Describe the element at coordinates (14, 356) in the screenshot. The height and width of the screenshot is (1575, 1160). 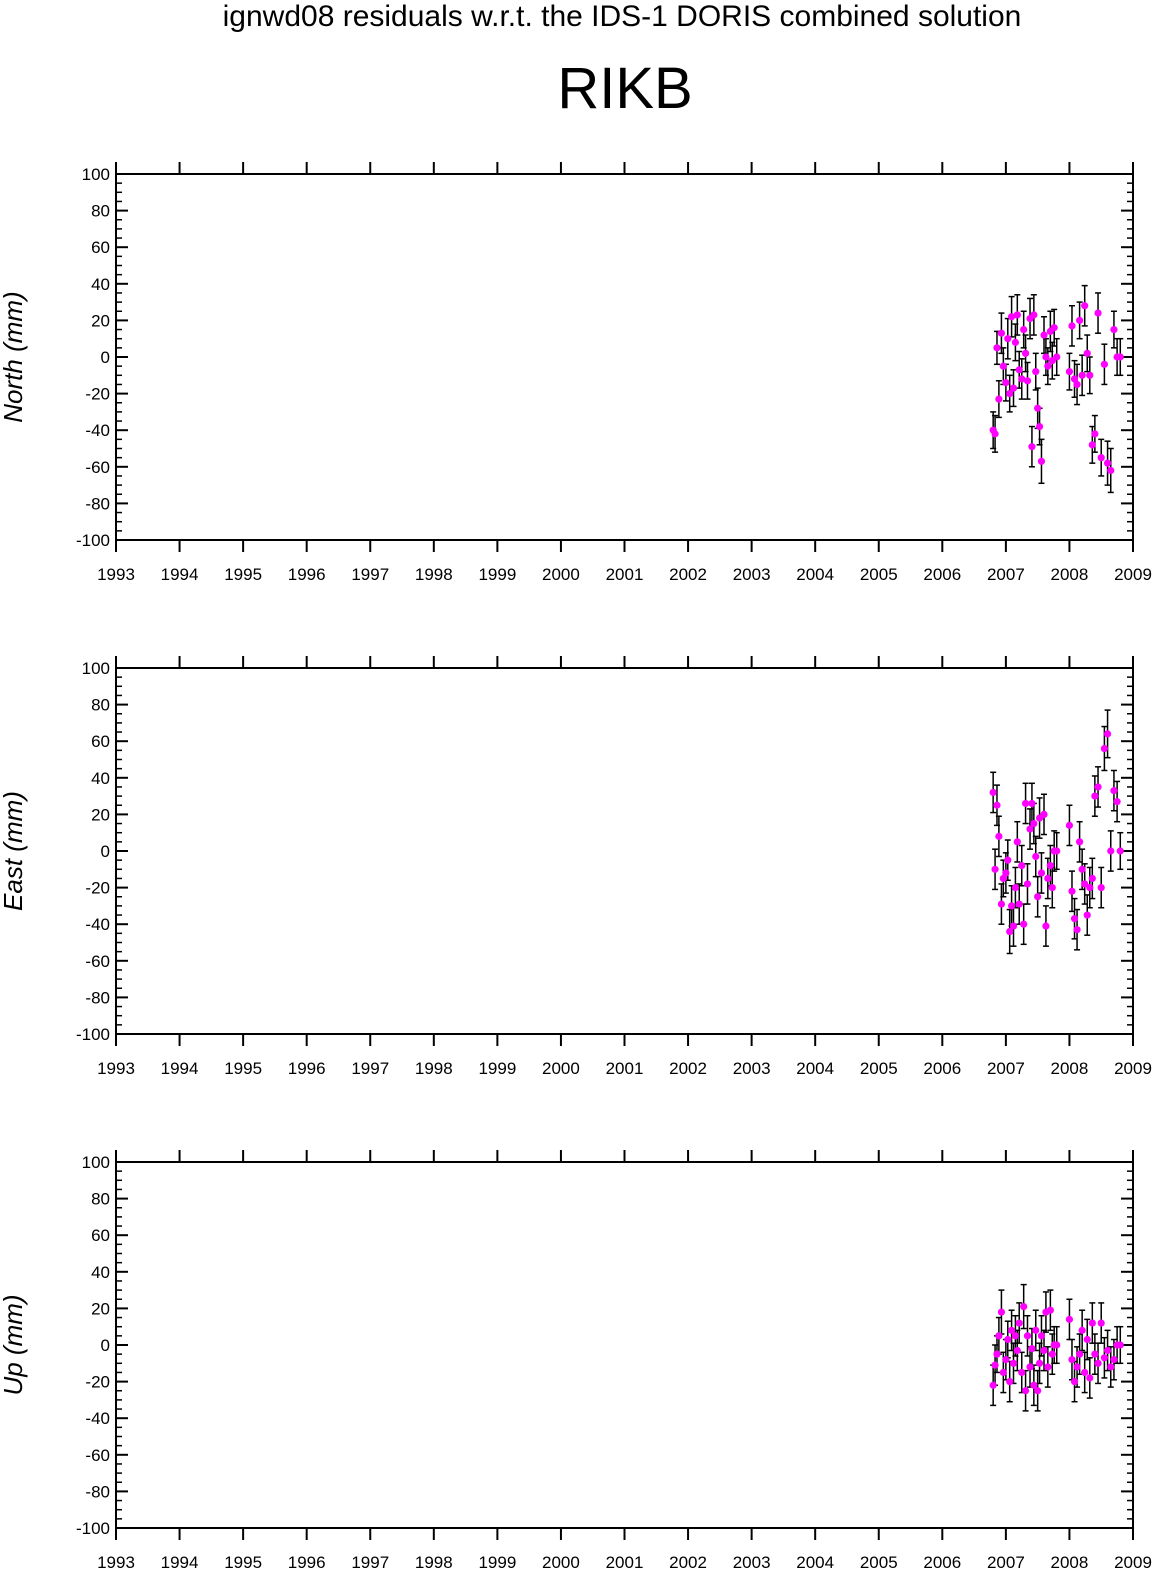
I see `y-axis-label: North (mm)` at that location.